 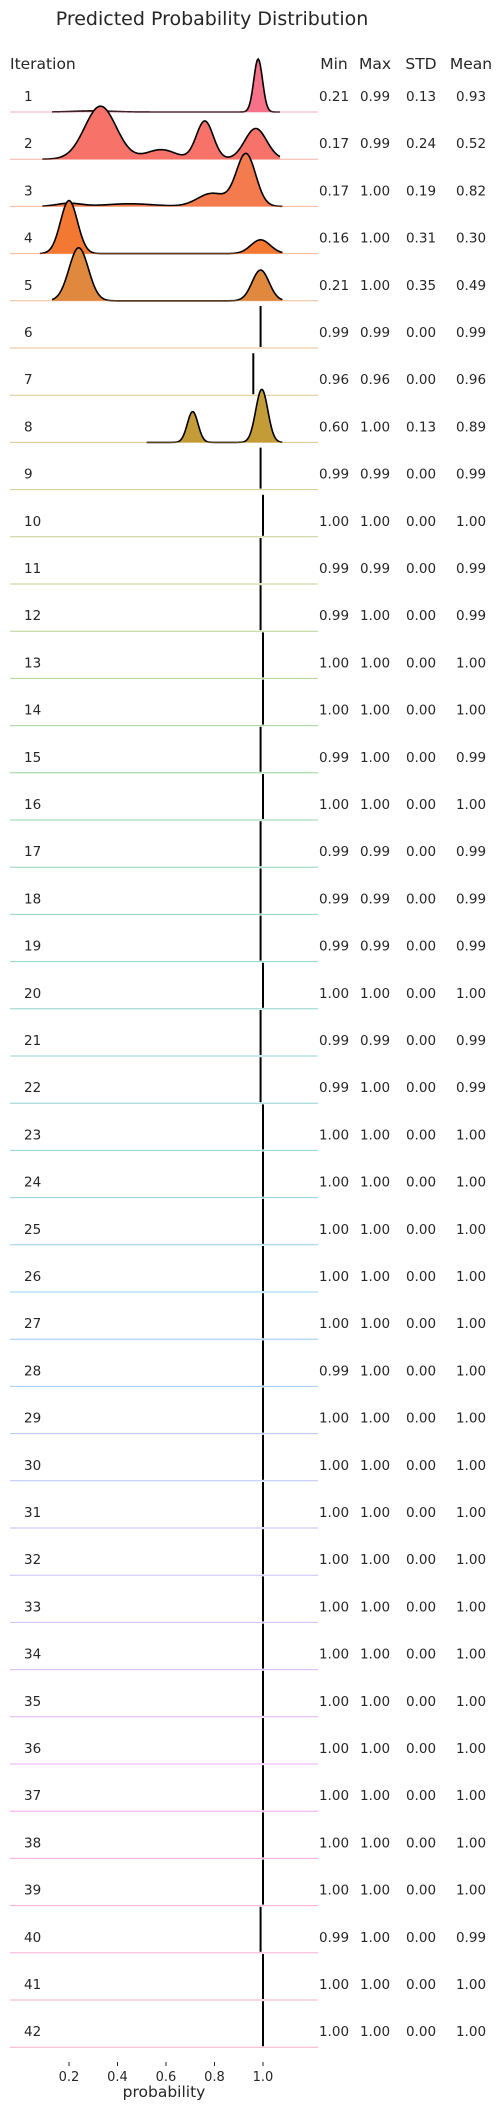 What do you see at coordinates (28, 380) in the screenshot?
I see `iteration-label: 7` at bounding box center [28, 380].